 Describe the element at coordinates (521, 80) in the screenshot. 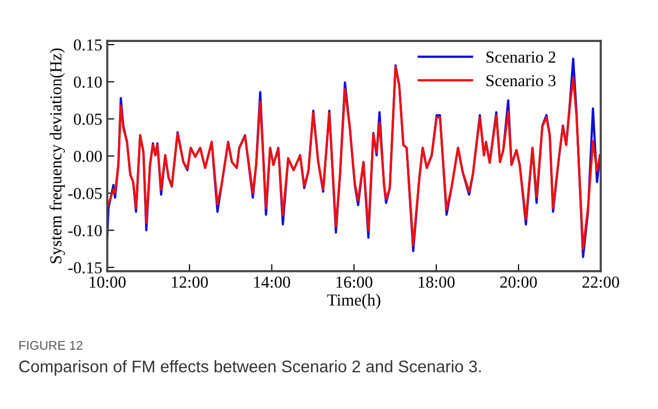

I see `legend-label: Scenario 3` at that location.